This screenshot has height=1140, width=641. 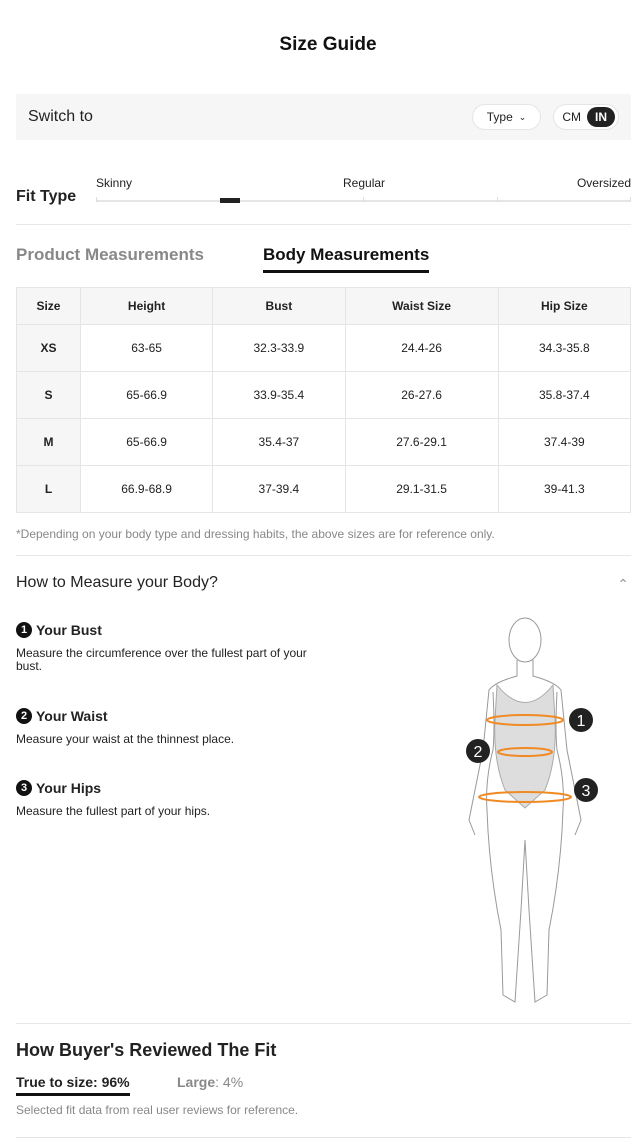 What do you see at coordinates (146, 1050) in the screenshot?
I see `reviews-title: How Buyer's Reviewed The Fit` at bounding box center [146, 1050].